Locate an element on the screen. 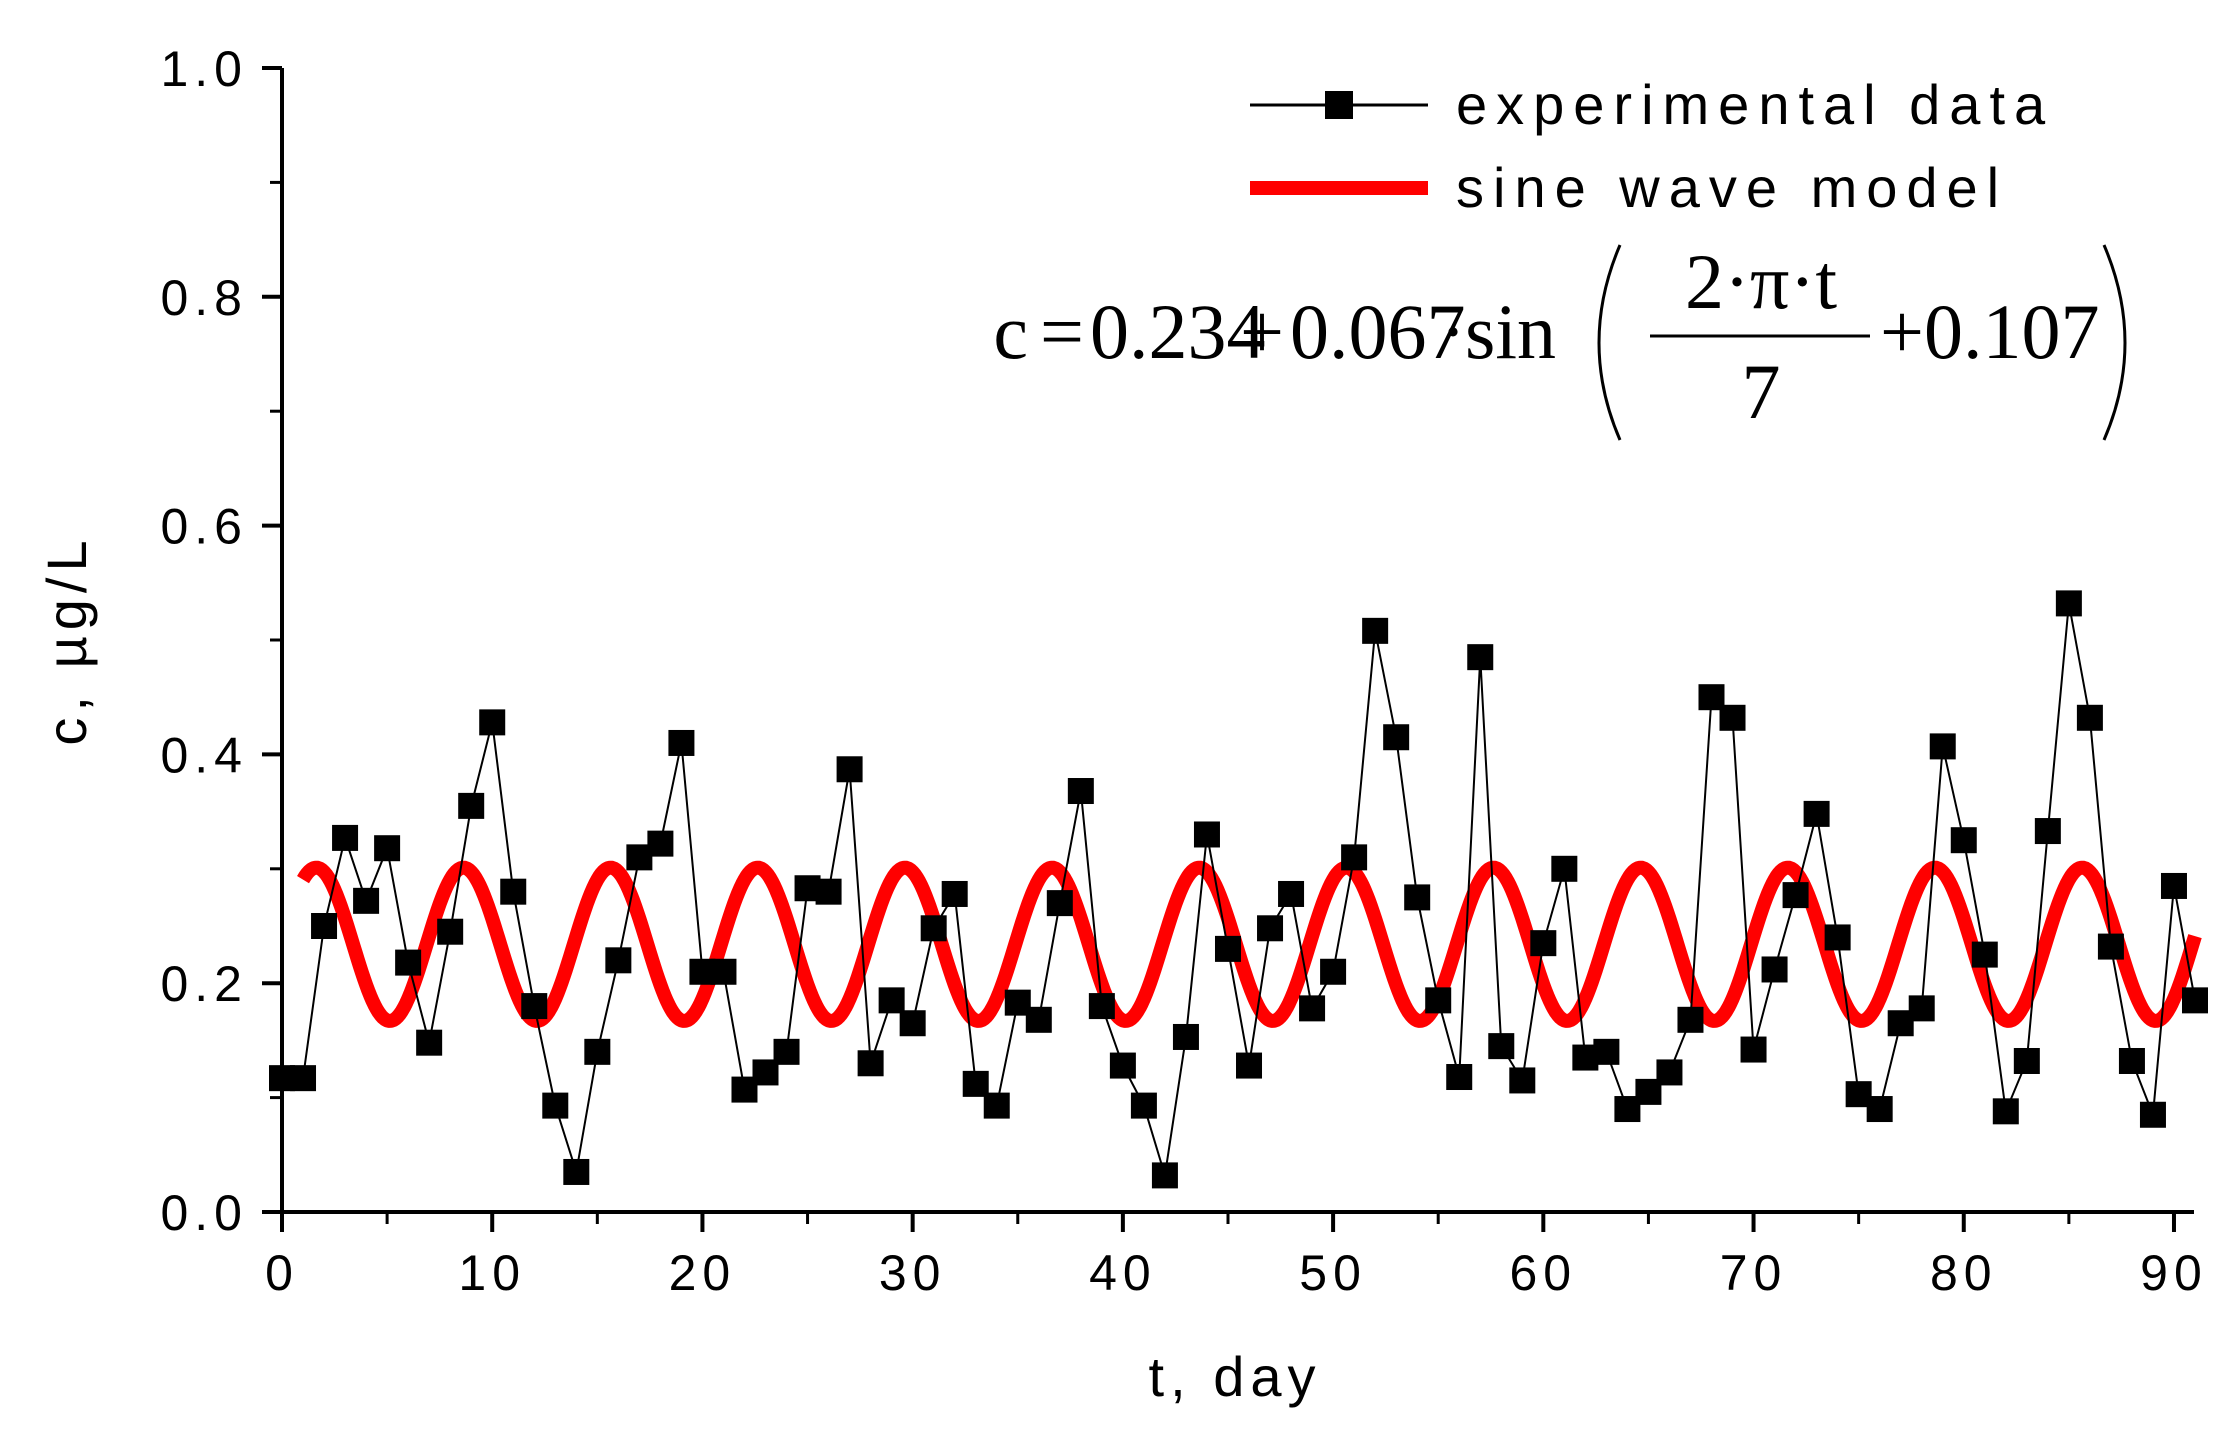  x-axis-ticks: 0 10 20 30 40 50 60 70 80 90 is located at coordinates (1236, 1256).